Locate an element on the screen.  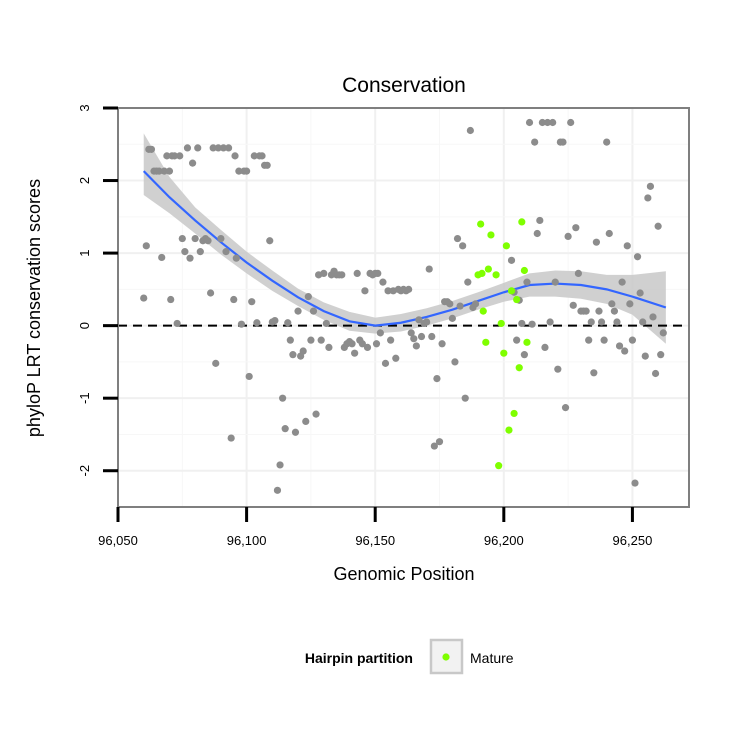
y-axis-label: phyloP LRT conservation scores is located at coordinates (34, 308).